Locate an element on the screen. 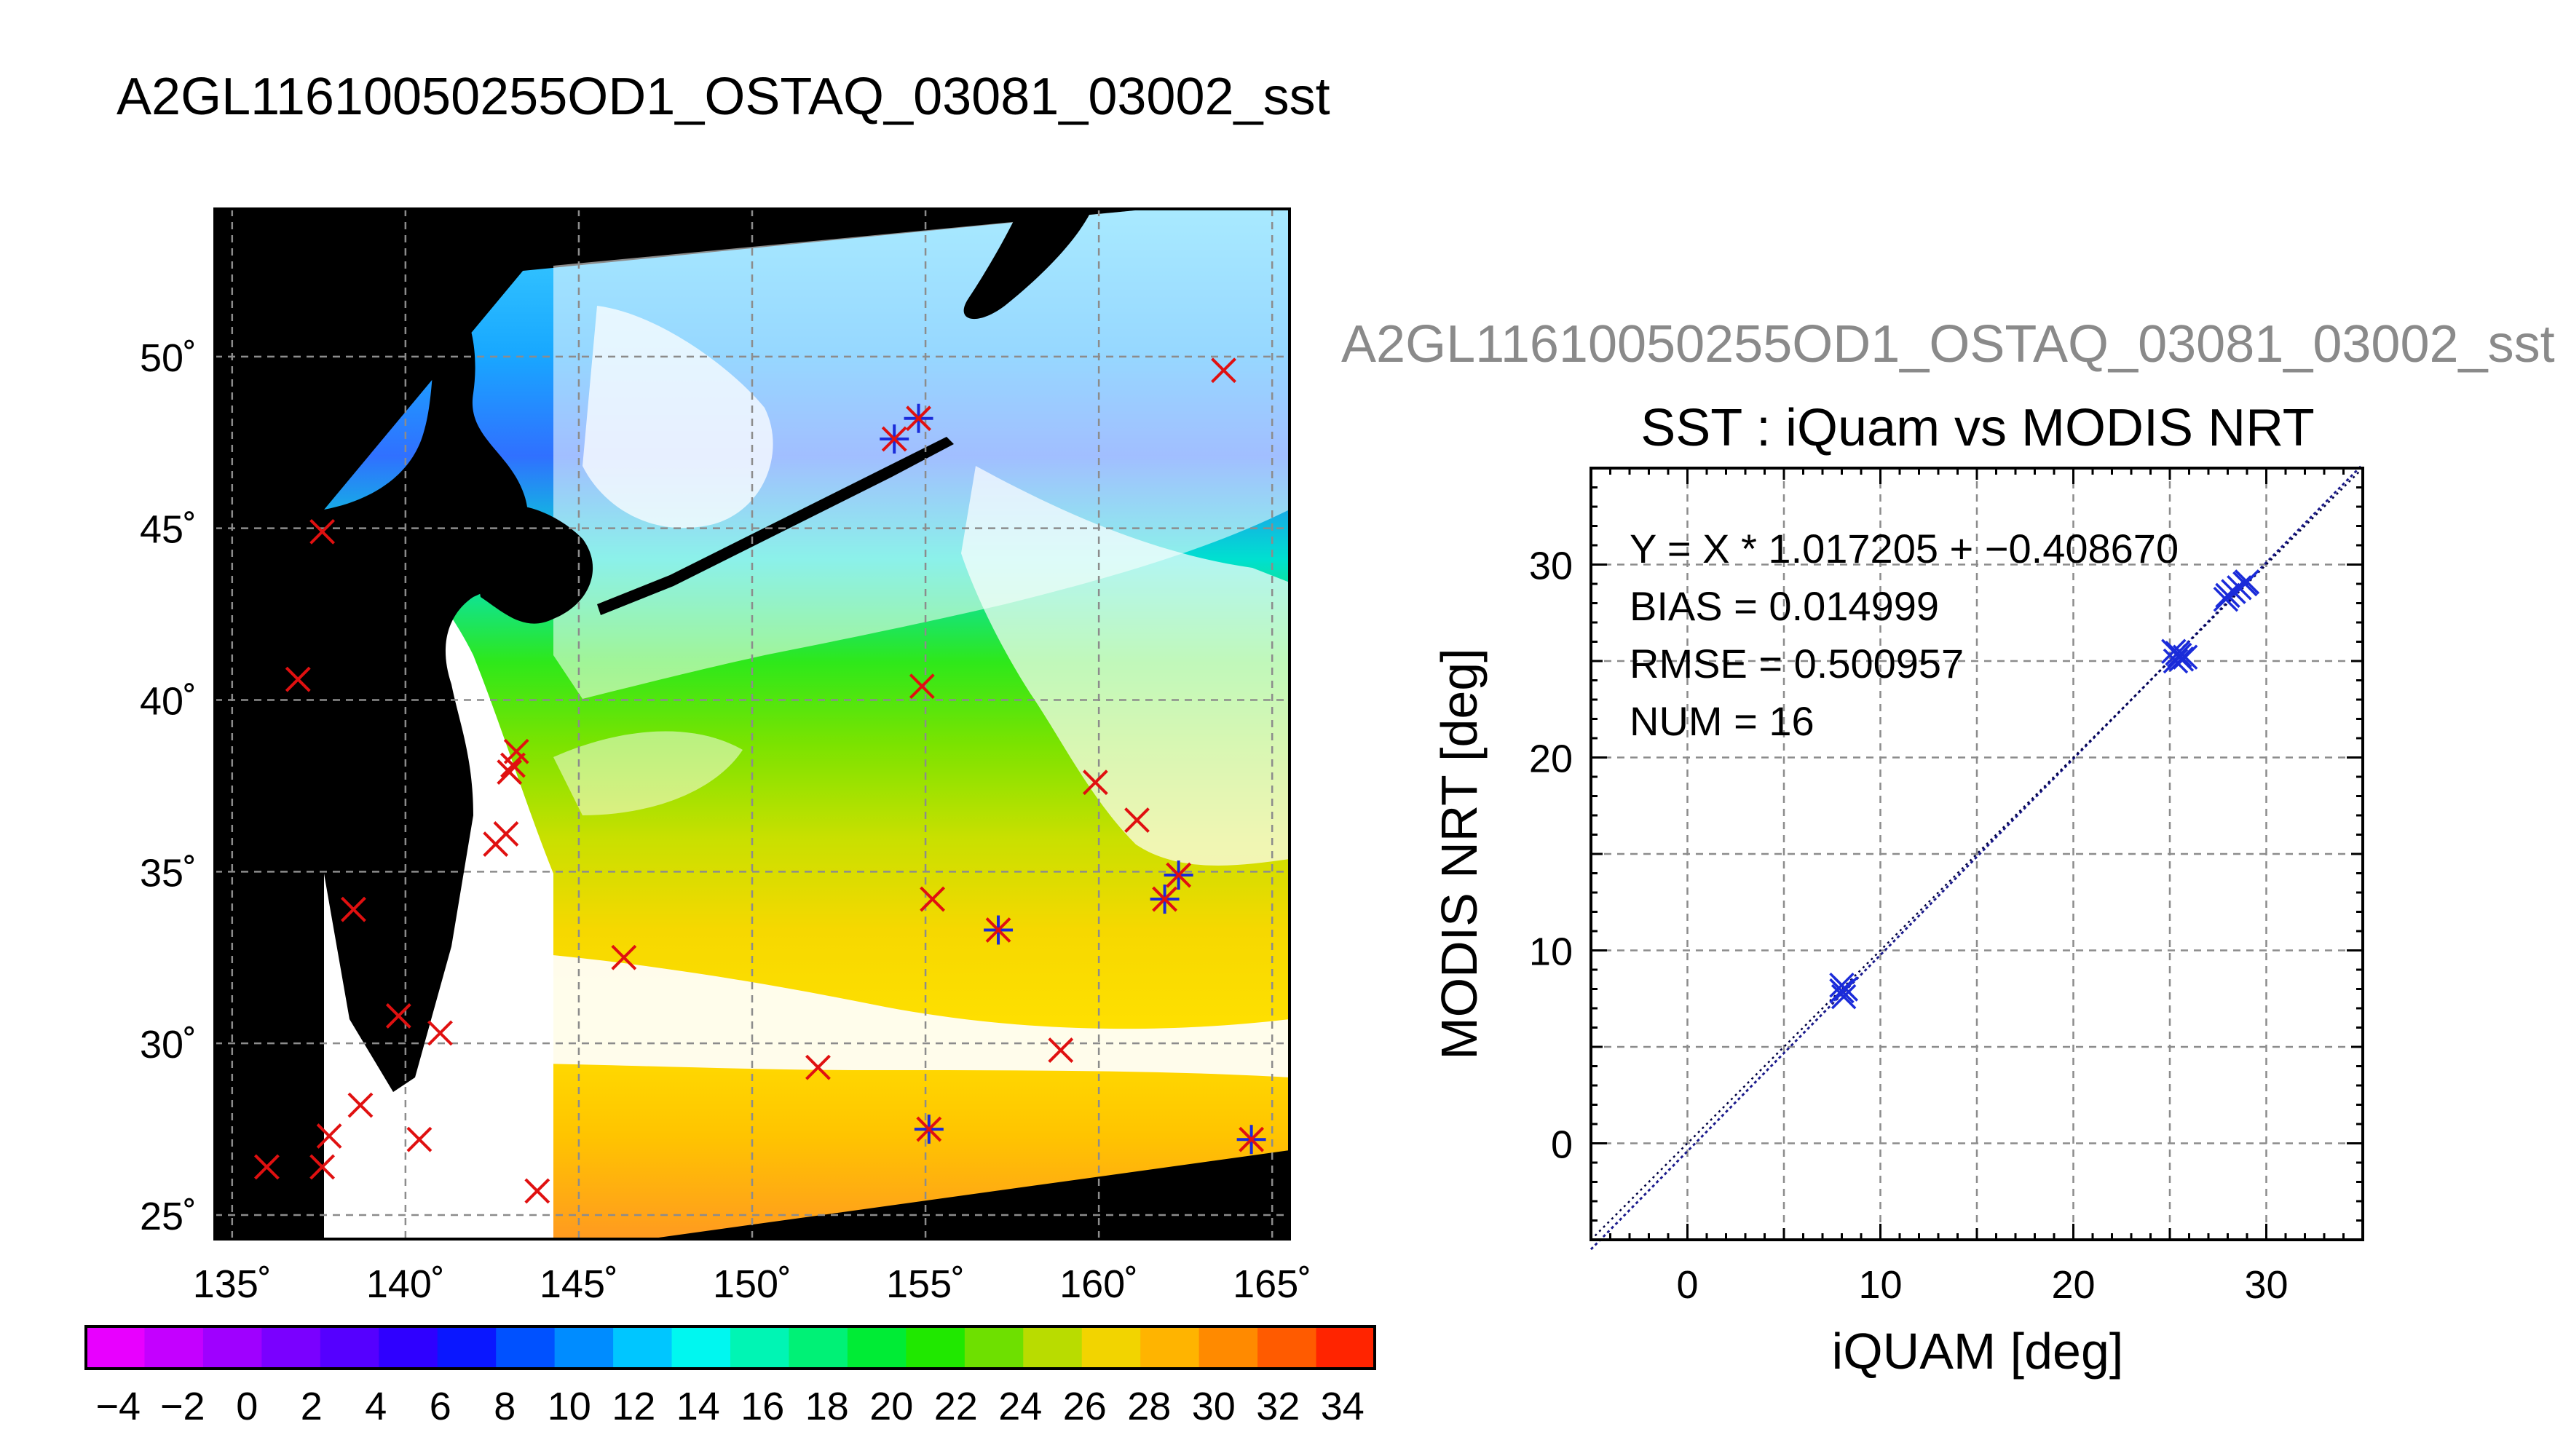 The width and height of the screenshot is (2555, 1456). map-x-tick-labels: 135˚ 140˚ 145˚ 150˚ 155˚ 160˚ 165˚ is located at coordinates (752, 1284).